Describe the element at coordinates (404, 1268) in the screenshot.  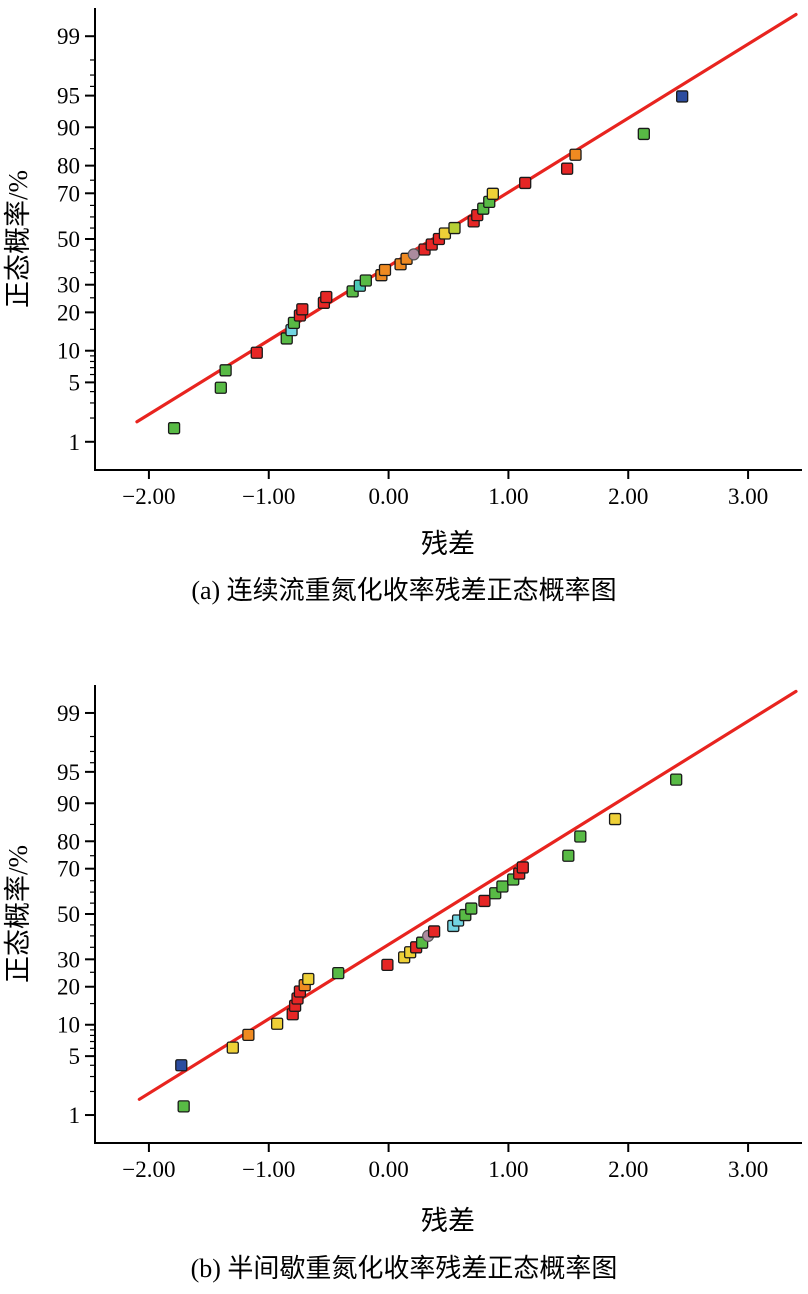
I see `chart-b-caption: (b) 半间歇重氮化收率残差正态概率图` at that location.